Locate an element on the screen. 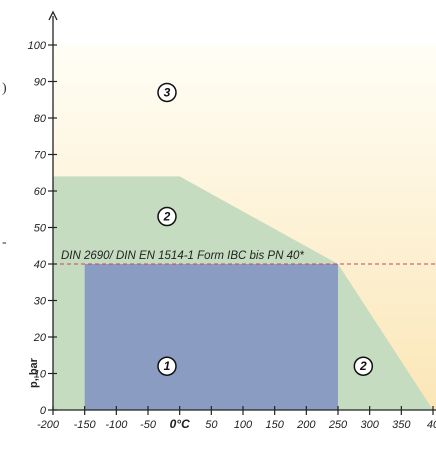  y-axis-label: p, bar is located at coordinates (34, 372).